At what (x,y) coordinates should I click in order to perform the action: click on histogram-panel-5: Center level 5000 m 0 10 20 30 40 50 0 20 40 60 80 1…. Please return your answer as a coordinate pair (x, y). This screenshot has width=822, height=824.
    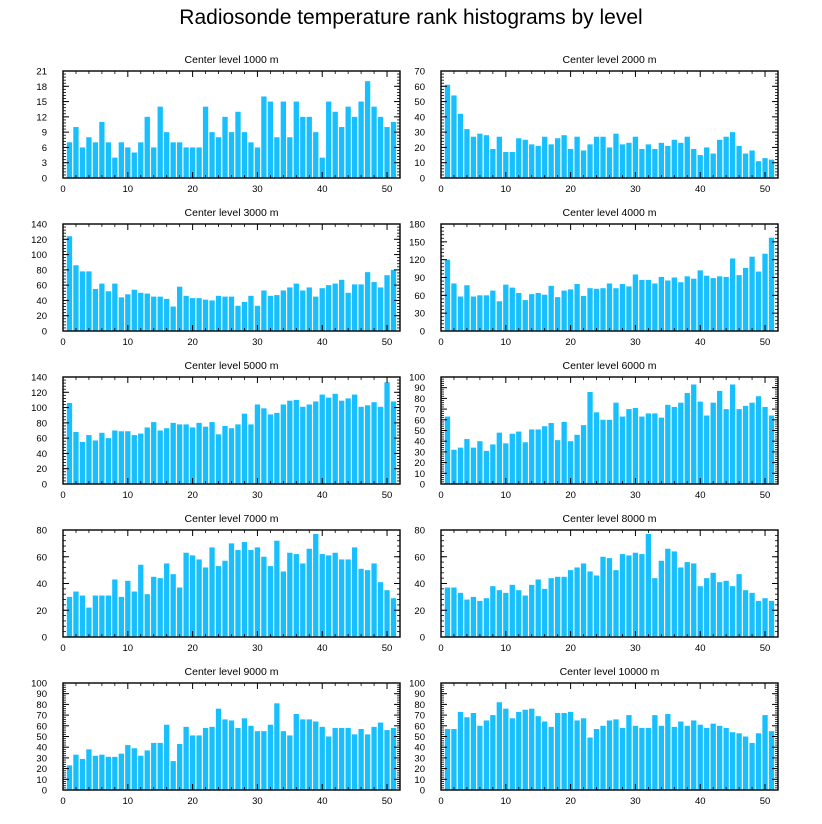
    Looking at the image, I should click on (216, 430).